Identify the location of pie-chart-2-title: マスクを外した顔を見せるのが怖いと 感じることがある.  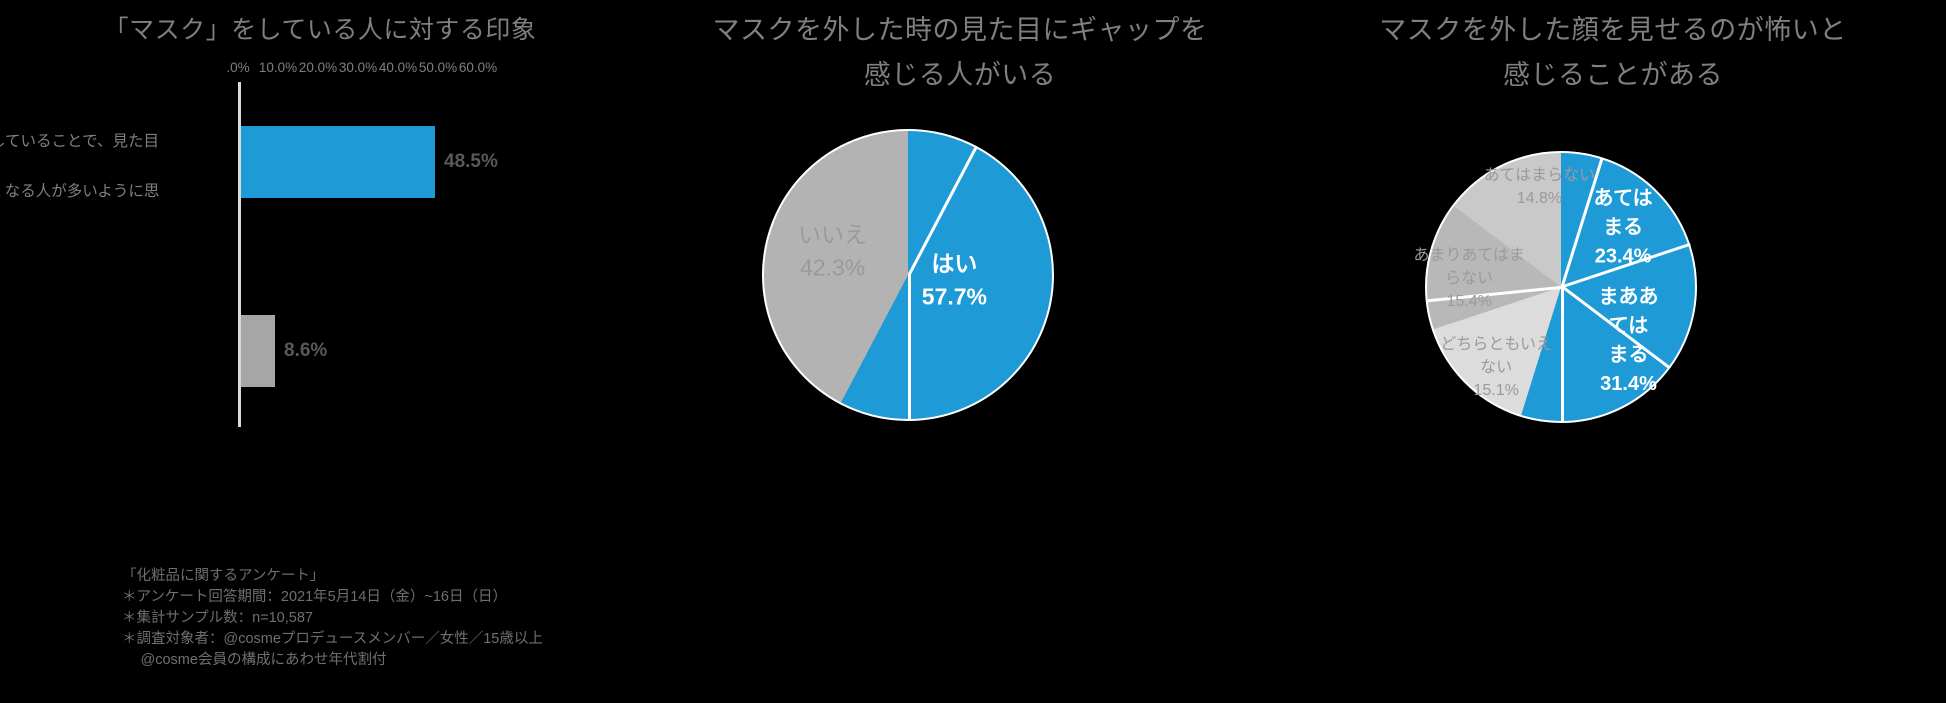
(1613, 52).